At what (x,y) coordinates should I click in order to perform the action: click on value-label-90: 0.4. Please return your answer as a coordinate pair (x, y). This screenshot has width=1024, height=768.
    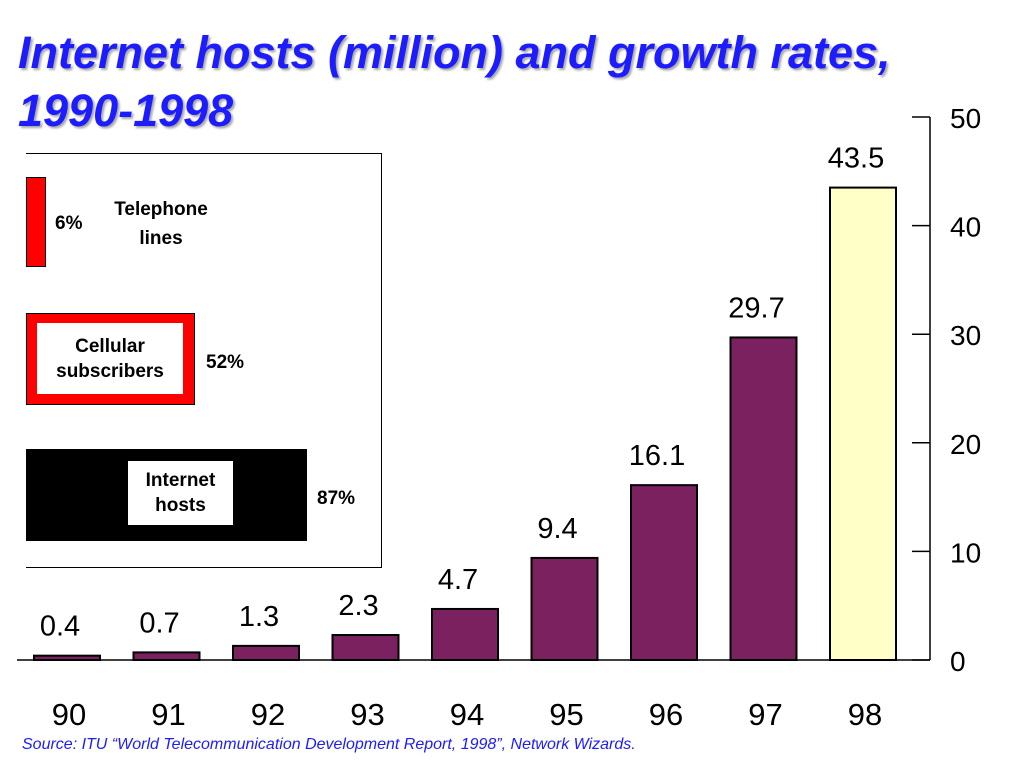
    Looking at the image, I should click on (60, 627).